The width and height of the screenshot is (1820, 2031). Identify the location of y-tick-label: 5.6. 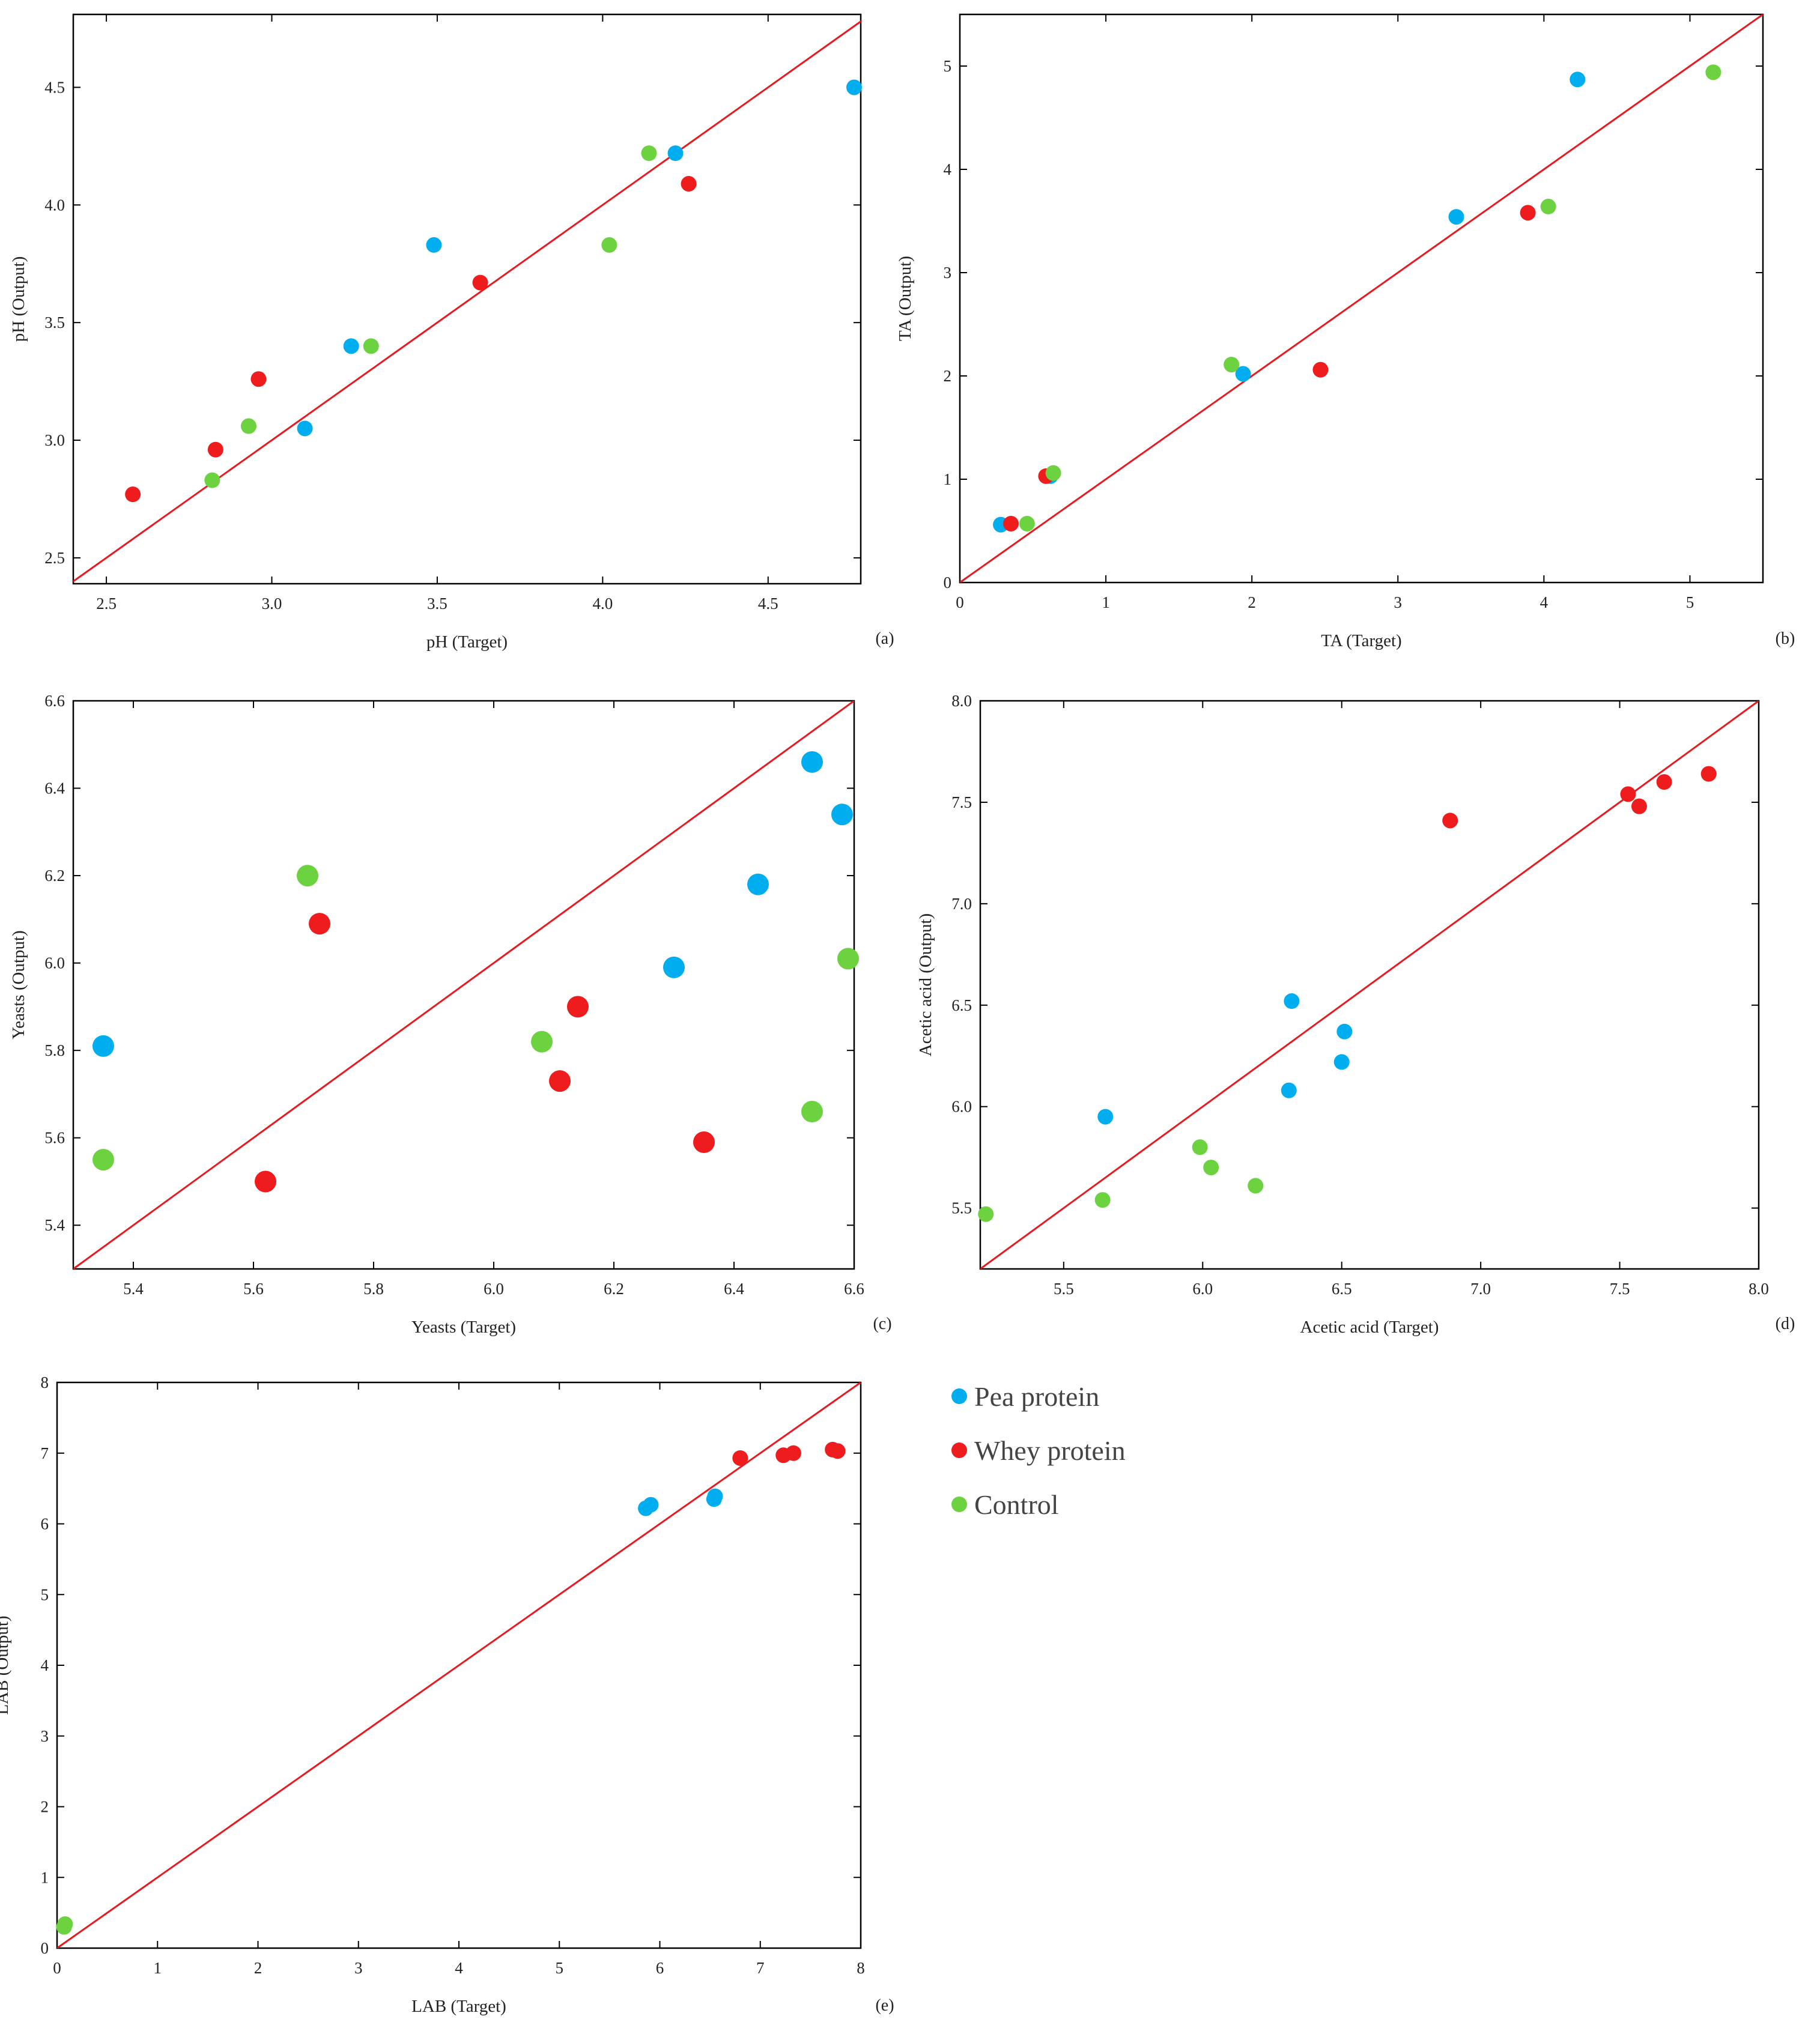
(55, 1138).